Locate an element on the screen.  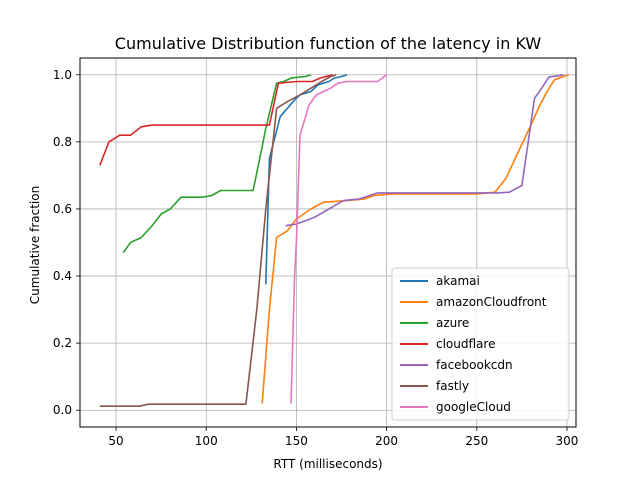
y-tick-label: 0.4 is located at coordinates (62, 276).